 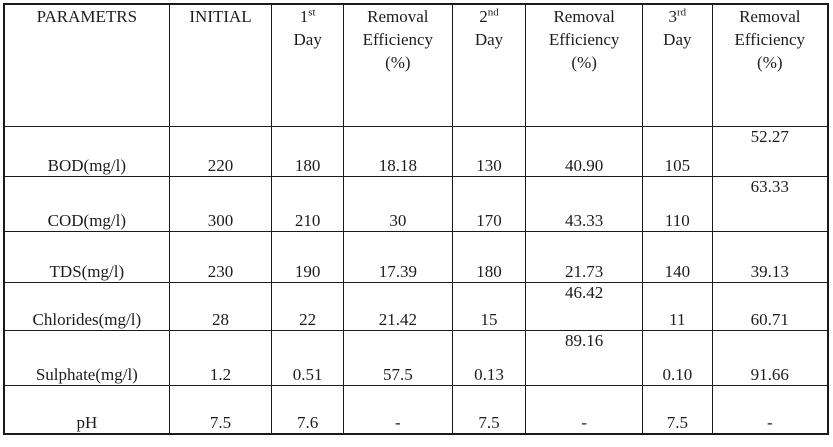 What do you see at coordinates (220, 65) in the screenshot?
I see `header-initial: INITIAL` at bounding box center [220, 65].